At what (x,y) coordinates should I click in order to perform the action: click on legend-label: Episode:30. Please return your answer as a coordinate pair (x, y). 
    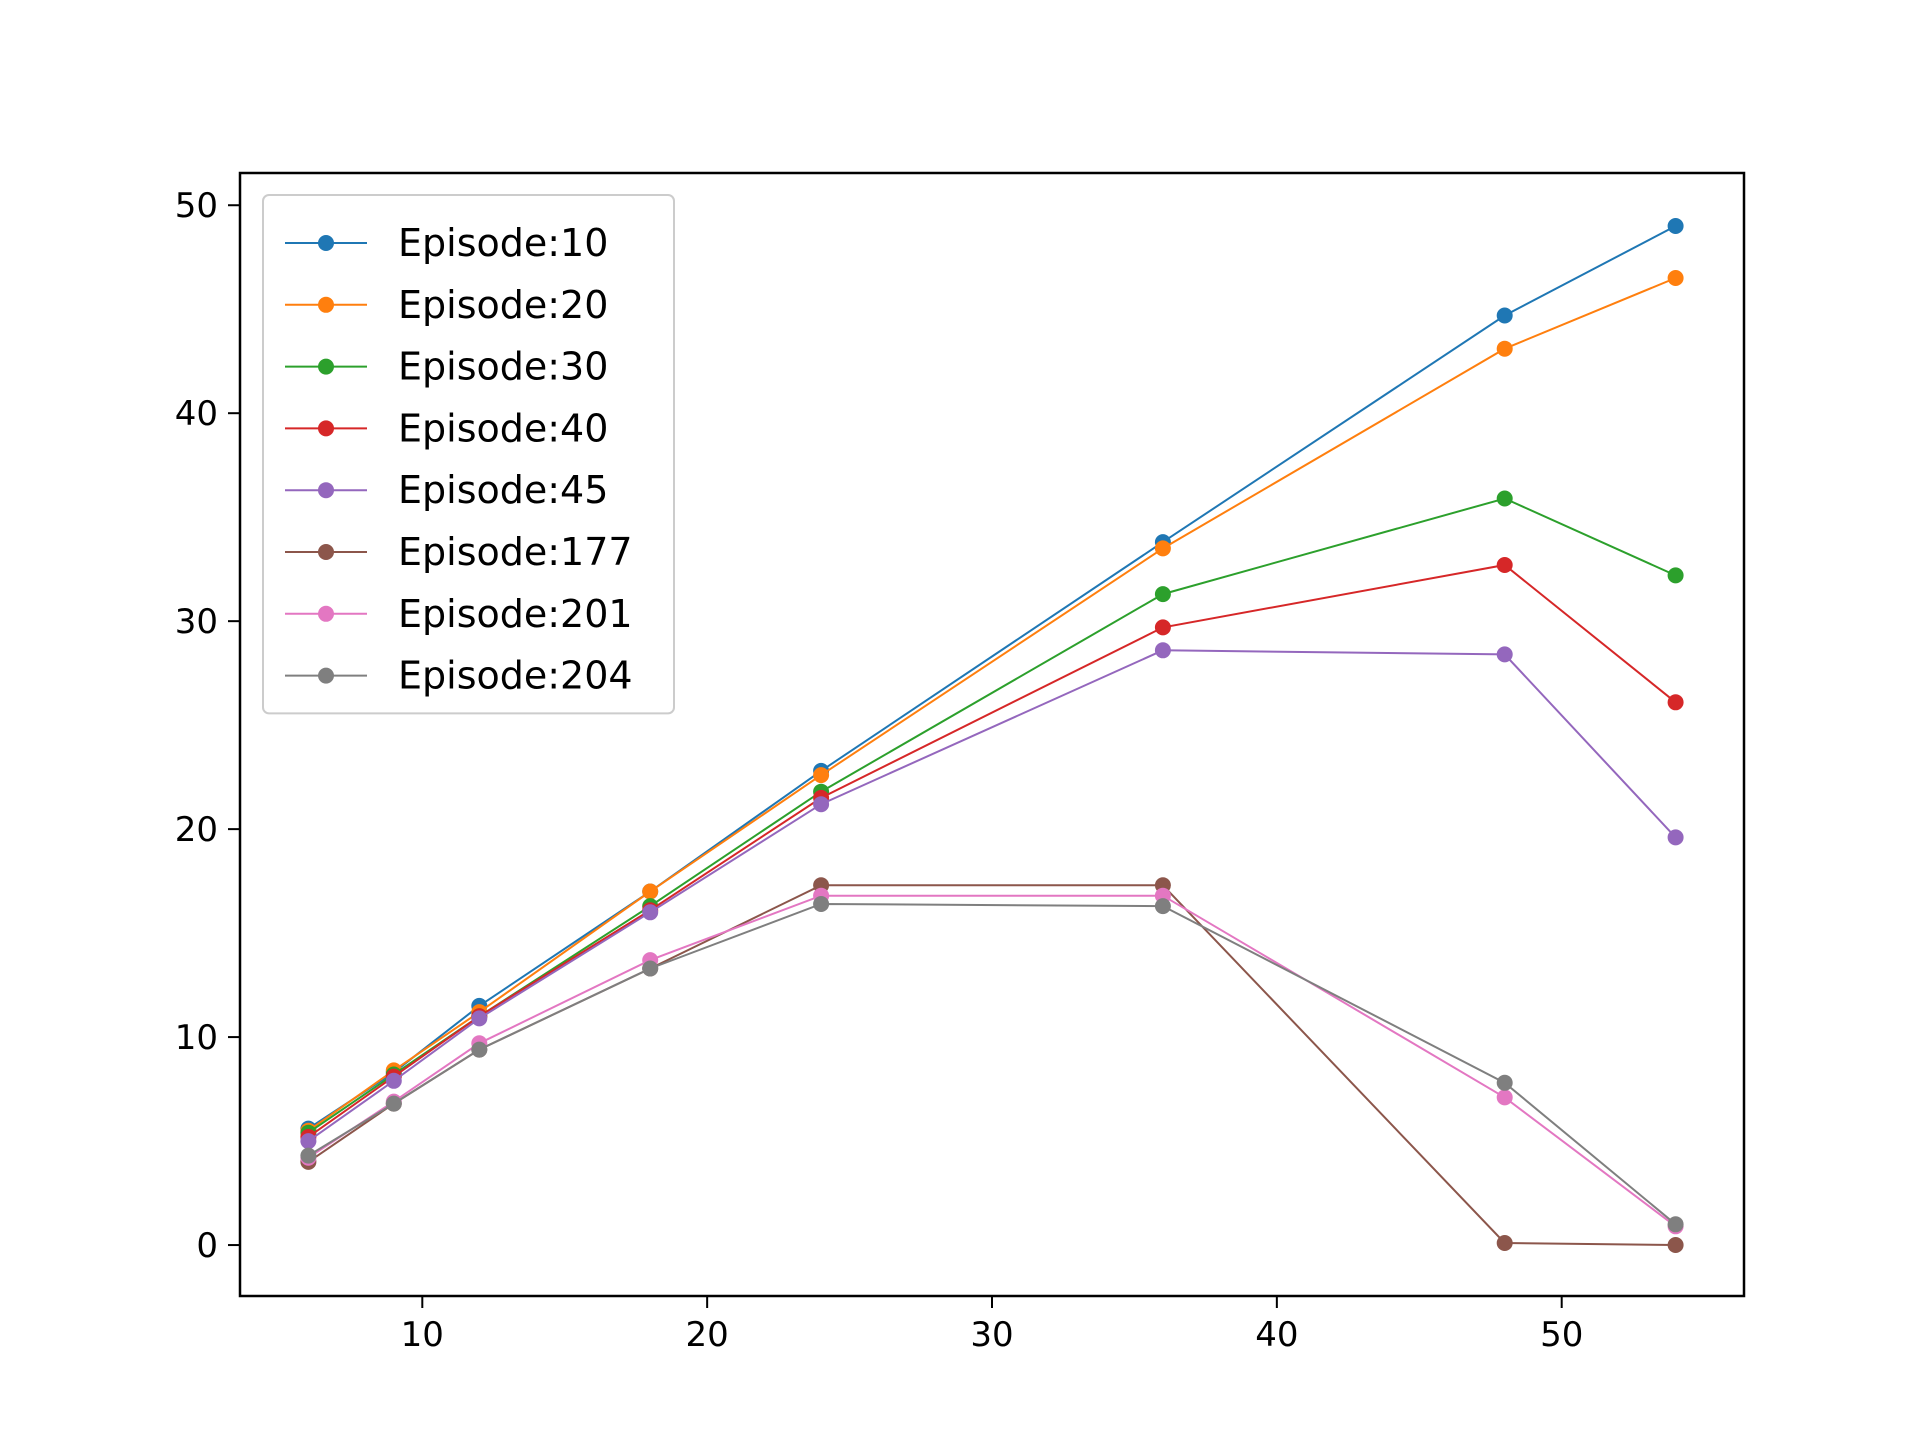
    Looking at the image, I should click on (503, 367).